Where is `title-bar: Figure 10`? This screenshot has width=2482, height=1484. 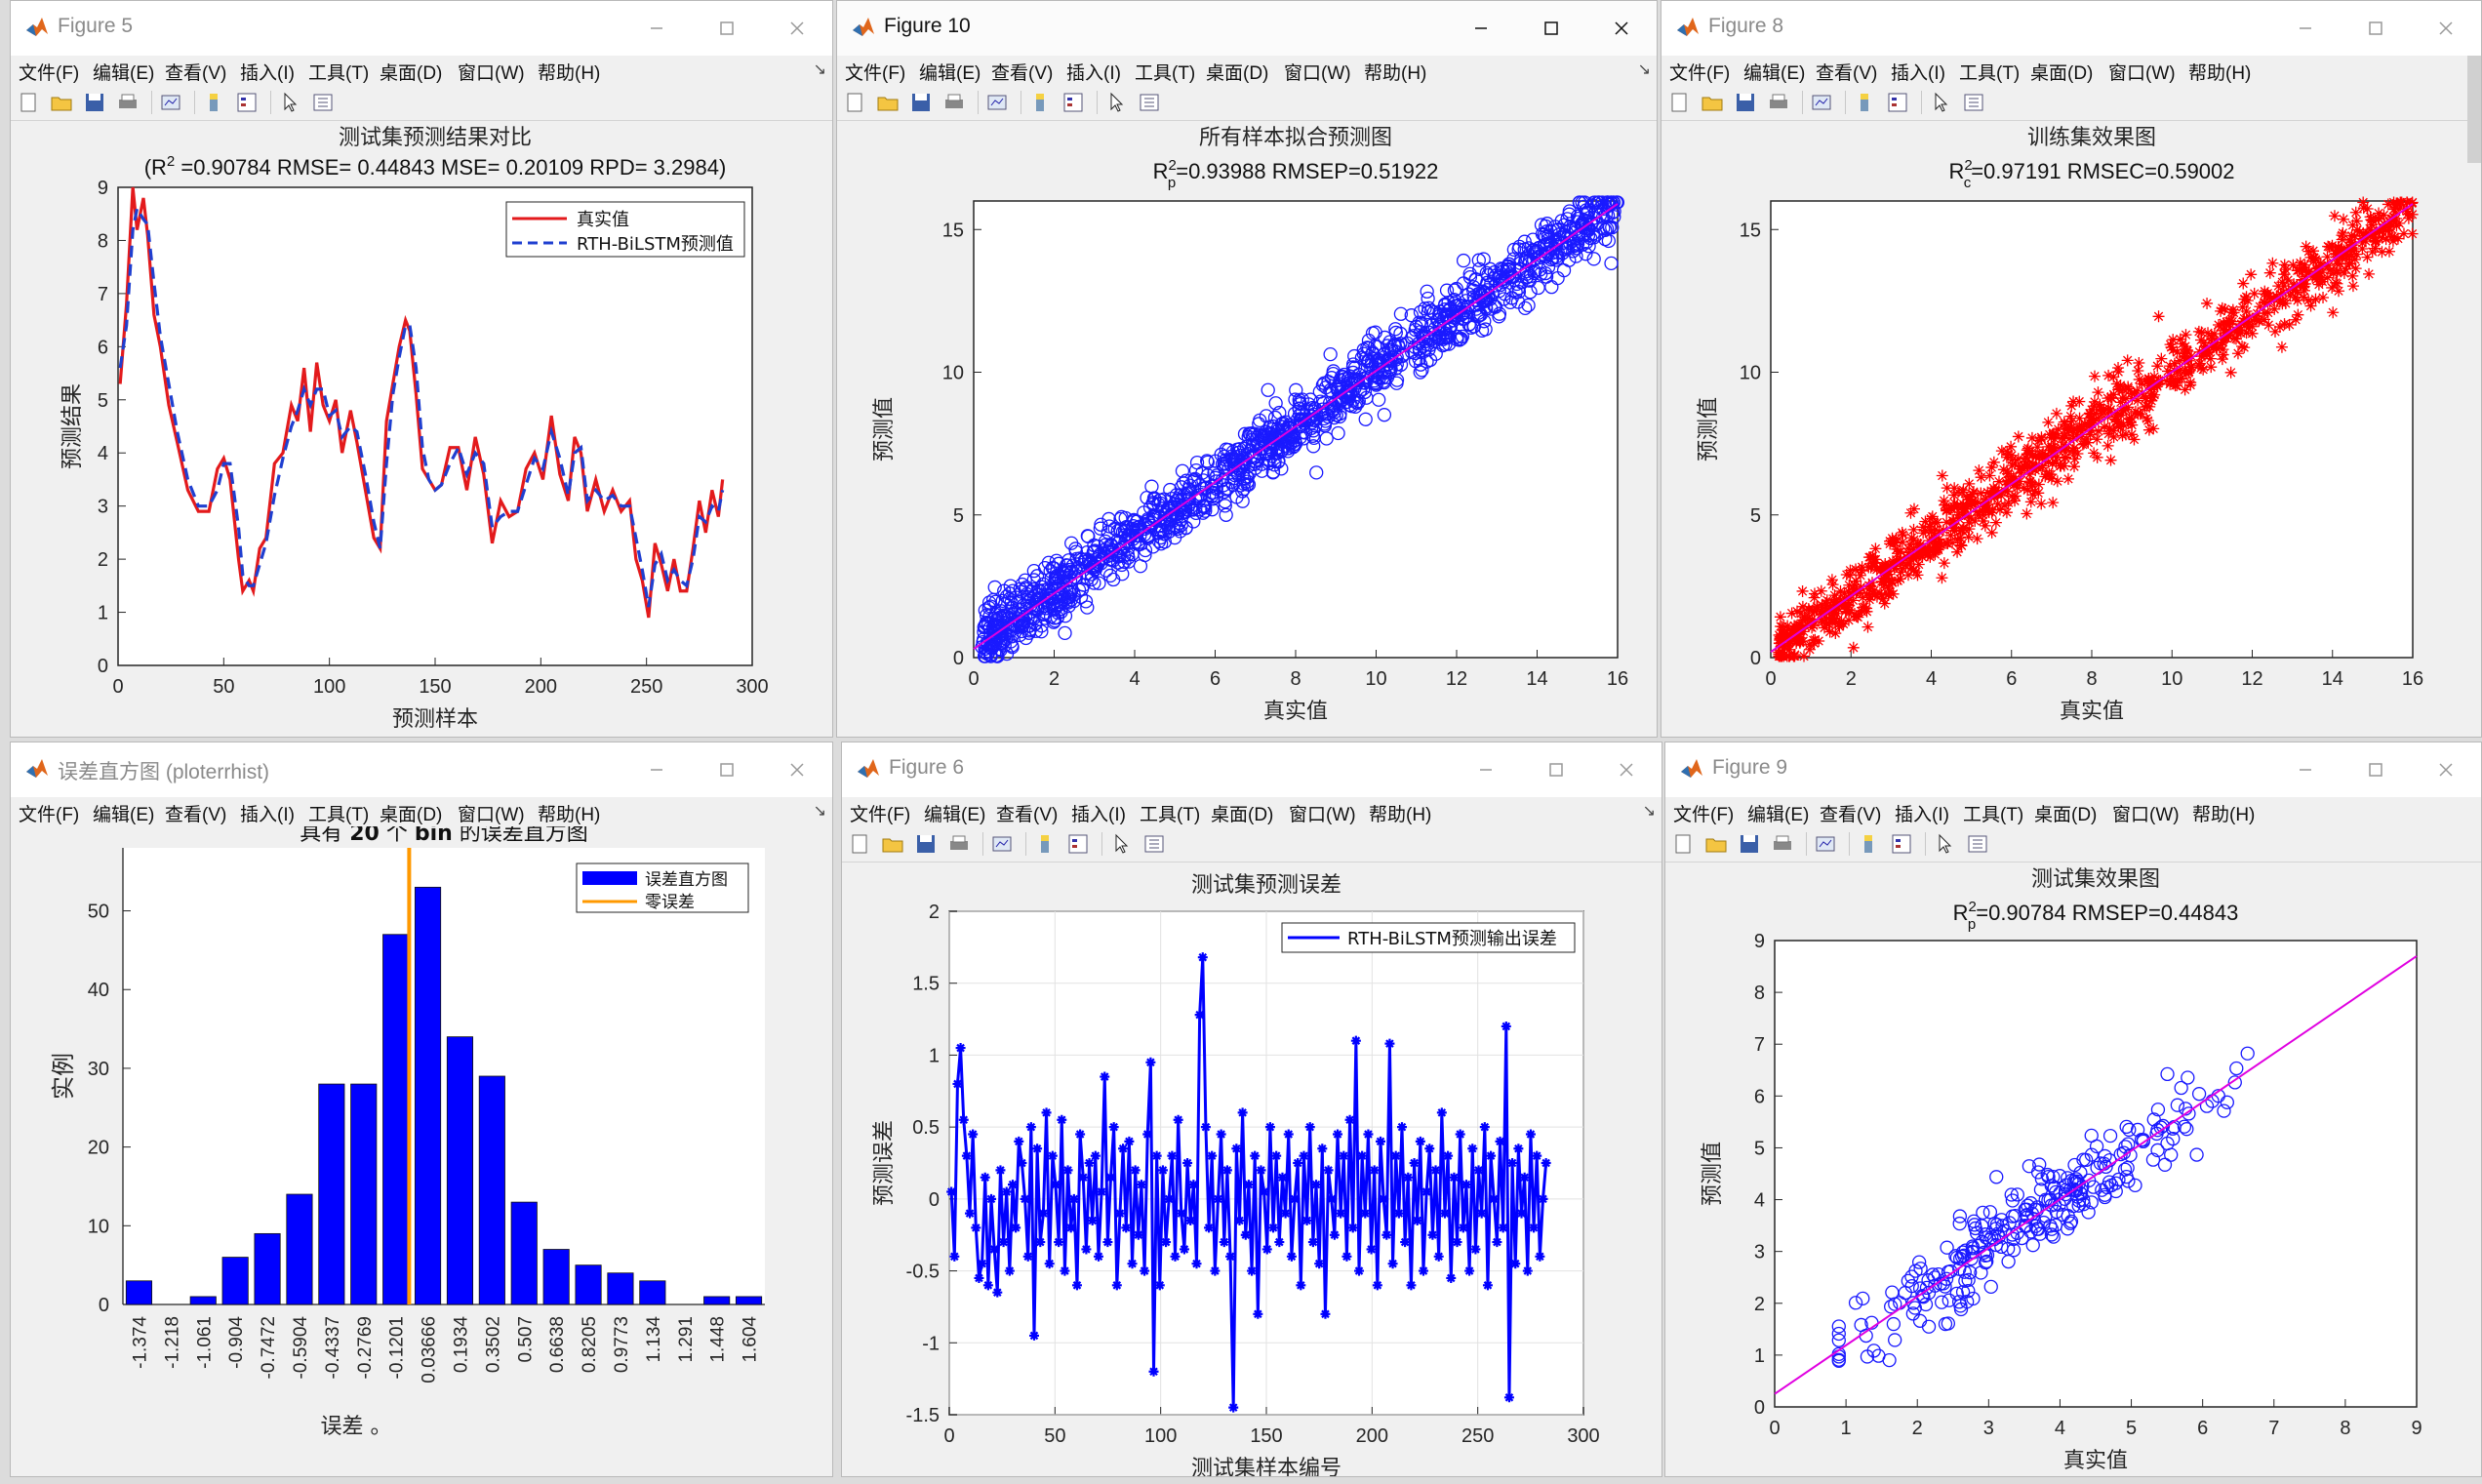
title-bar: Figure 10 is located at coordinates (1247, 28).